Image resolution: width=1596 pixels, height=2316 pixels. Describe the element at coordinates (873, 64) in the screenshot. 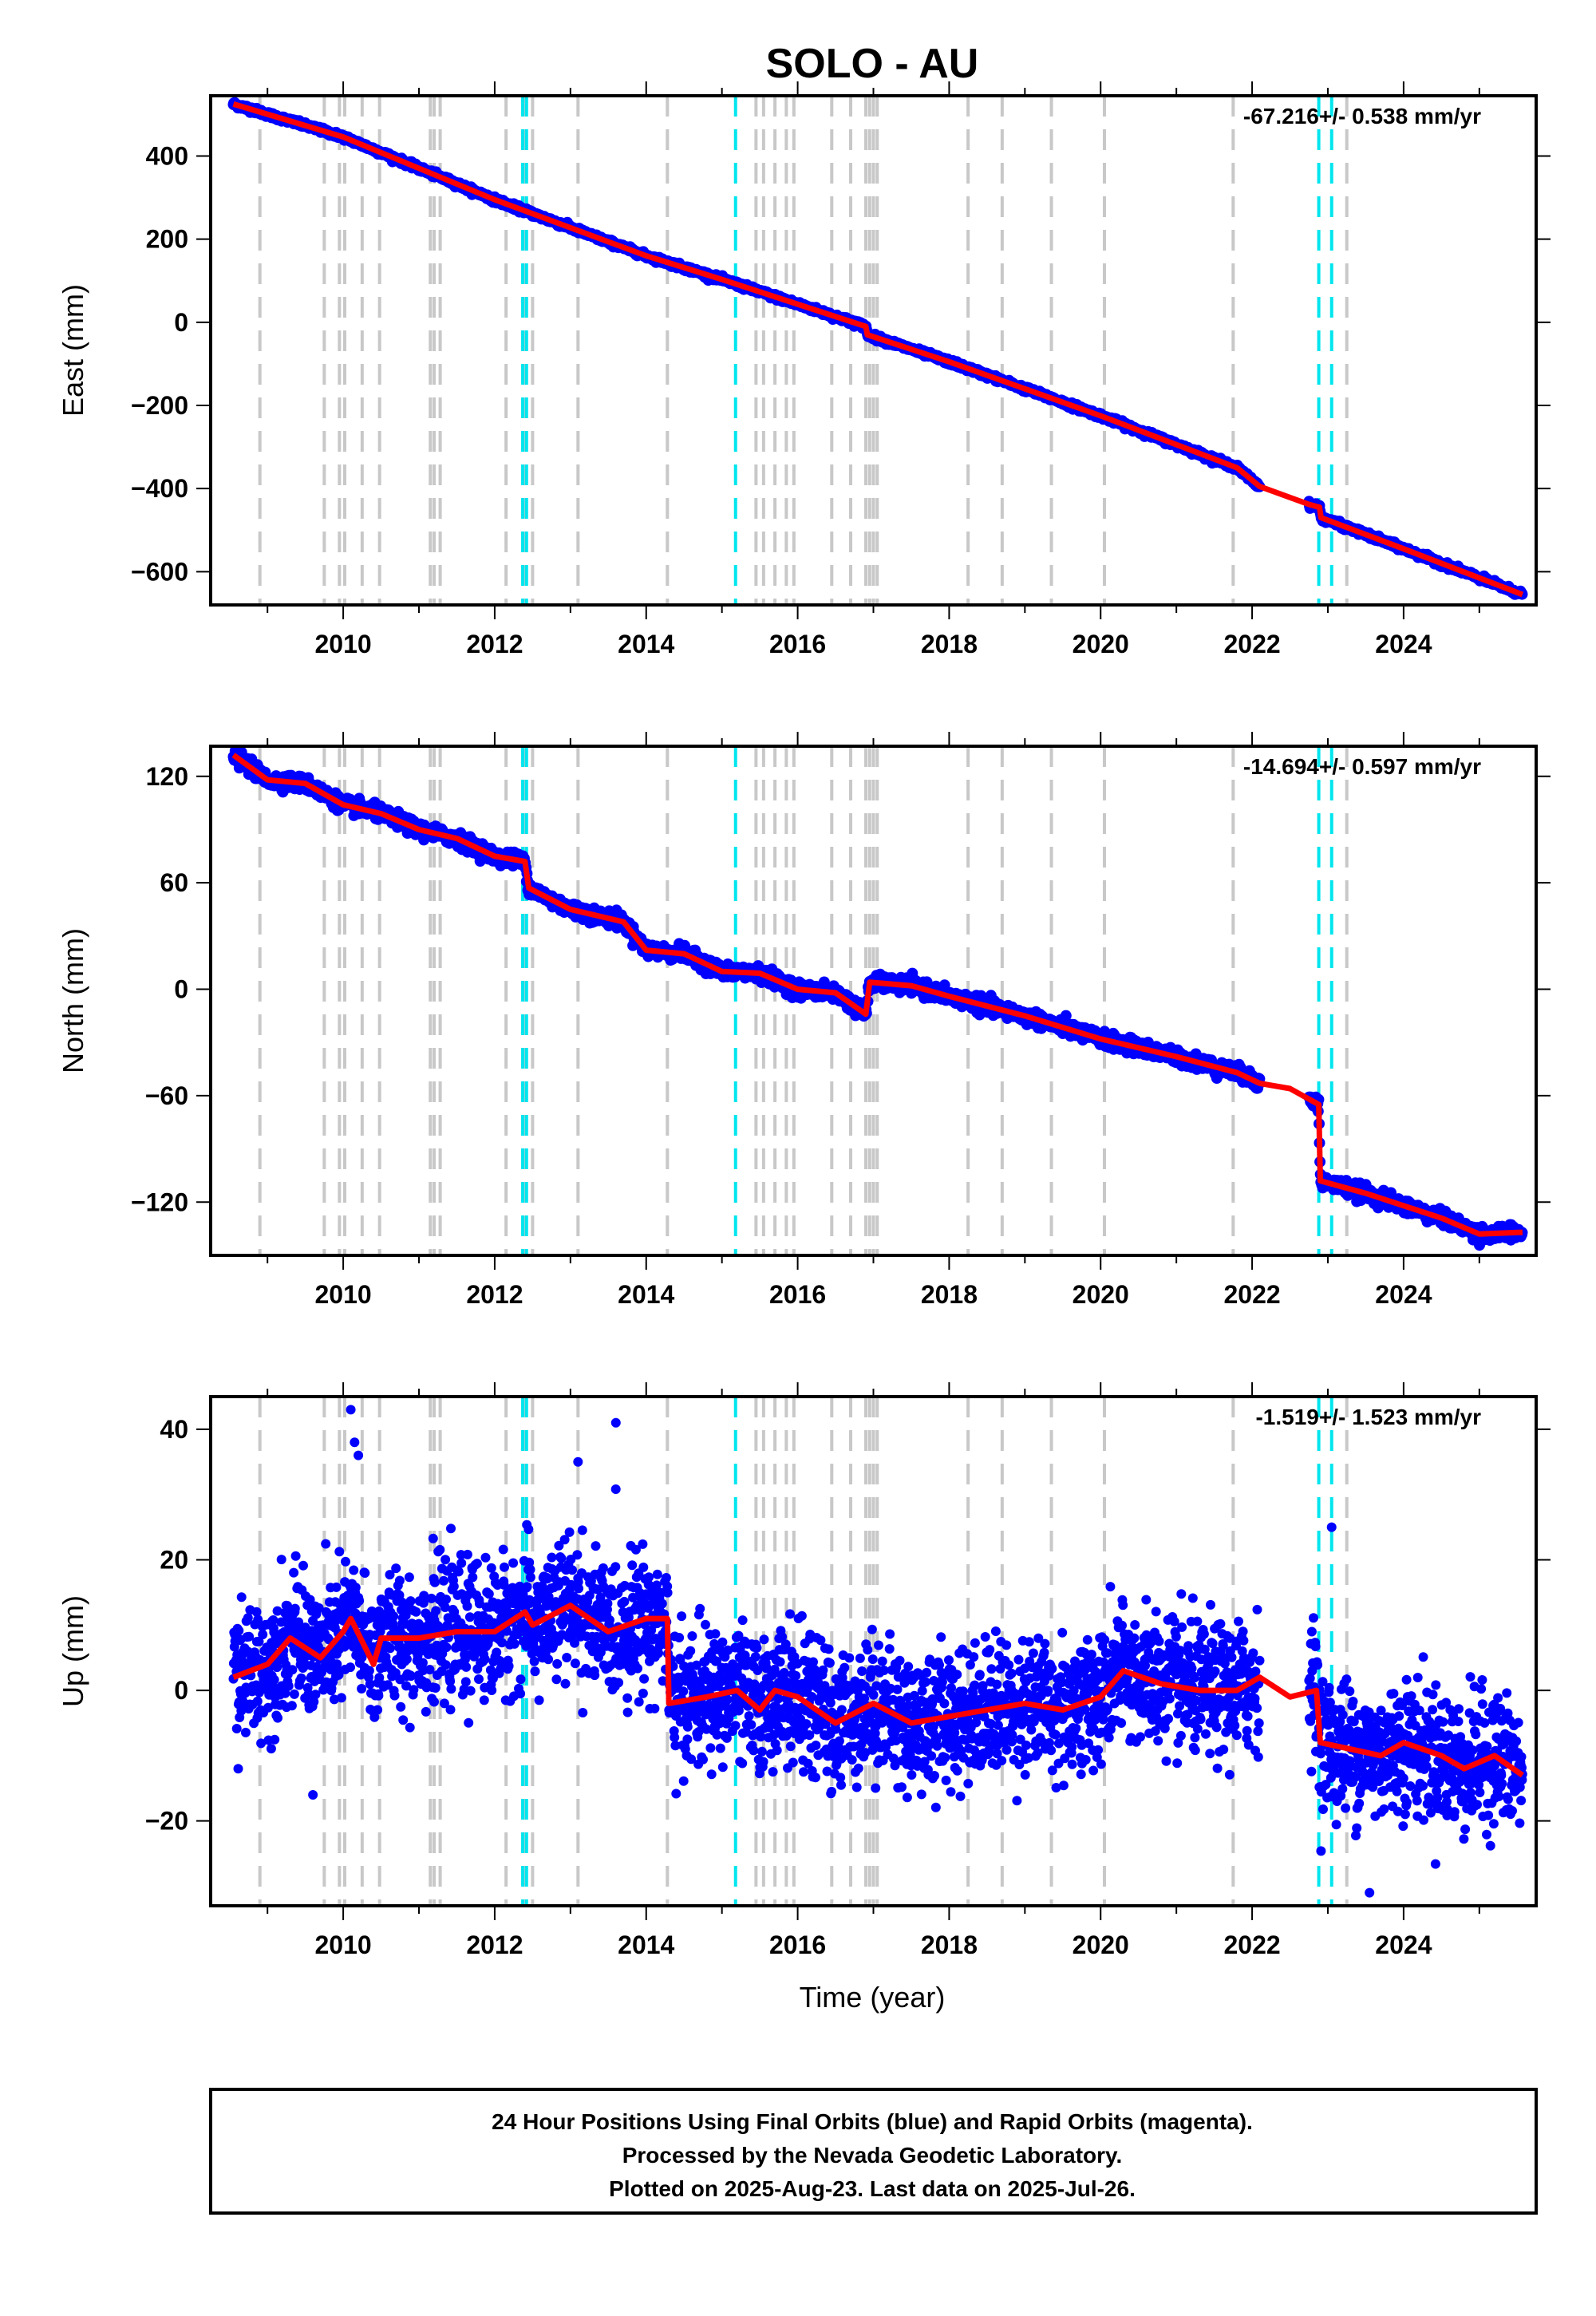

I see `chart-title: SOLO - AU` at that location.